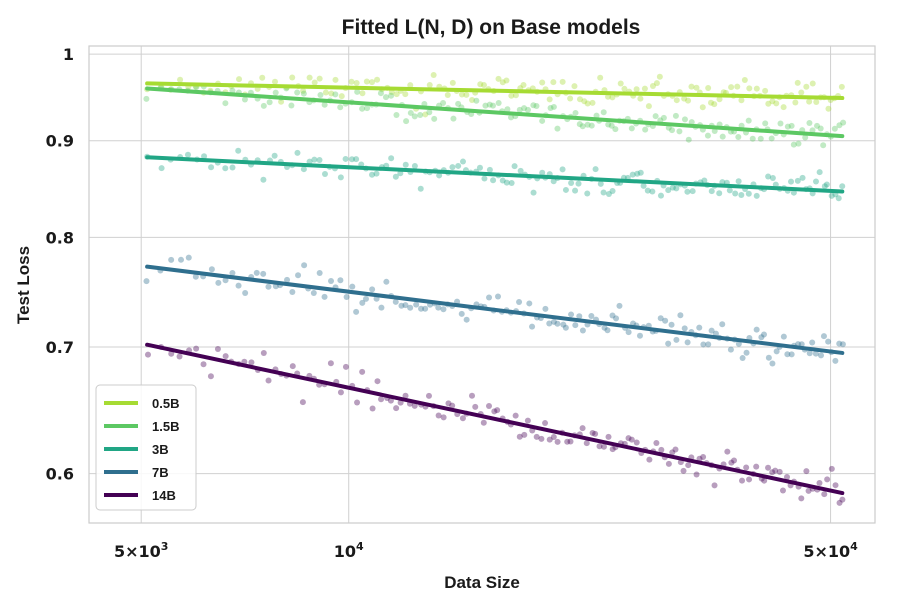 Image resolution: width=913 pixels, height=607 pixels. Describe the element at coordinates (491, 27) in the screenshot. I see `chart-title: Fitted L(N, D) on Base models` at that location.